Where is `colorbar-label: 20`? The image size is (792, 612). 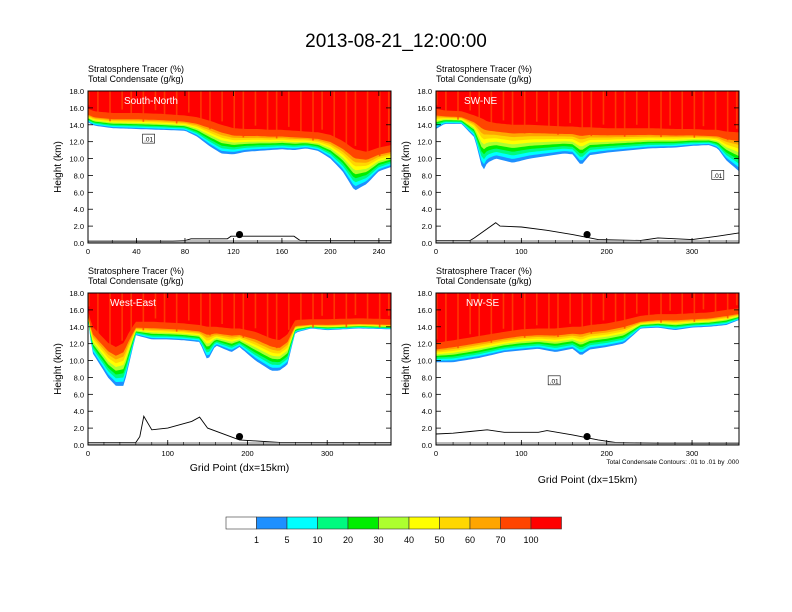
colorbar-label: 20 is located at coordinates (348, 540).